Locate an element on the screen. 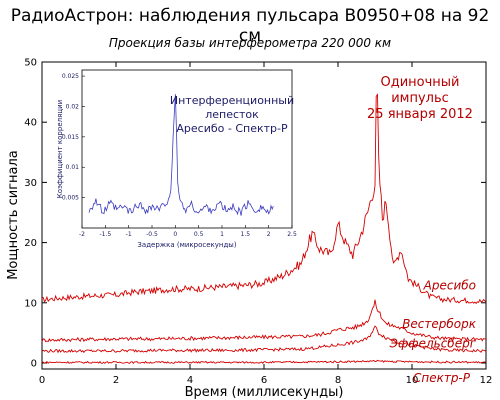 The height and width of the screenshot is (400, 500). inset-x-tick-label: 2 is located at coordinates (269, 234).